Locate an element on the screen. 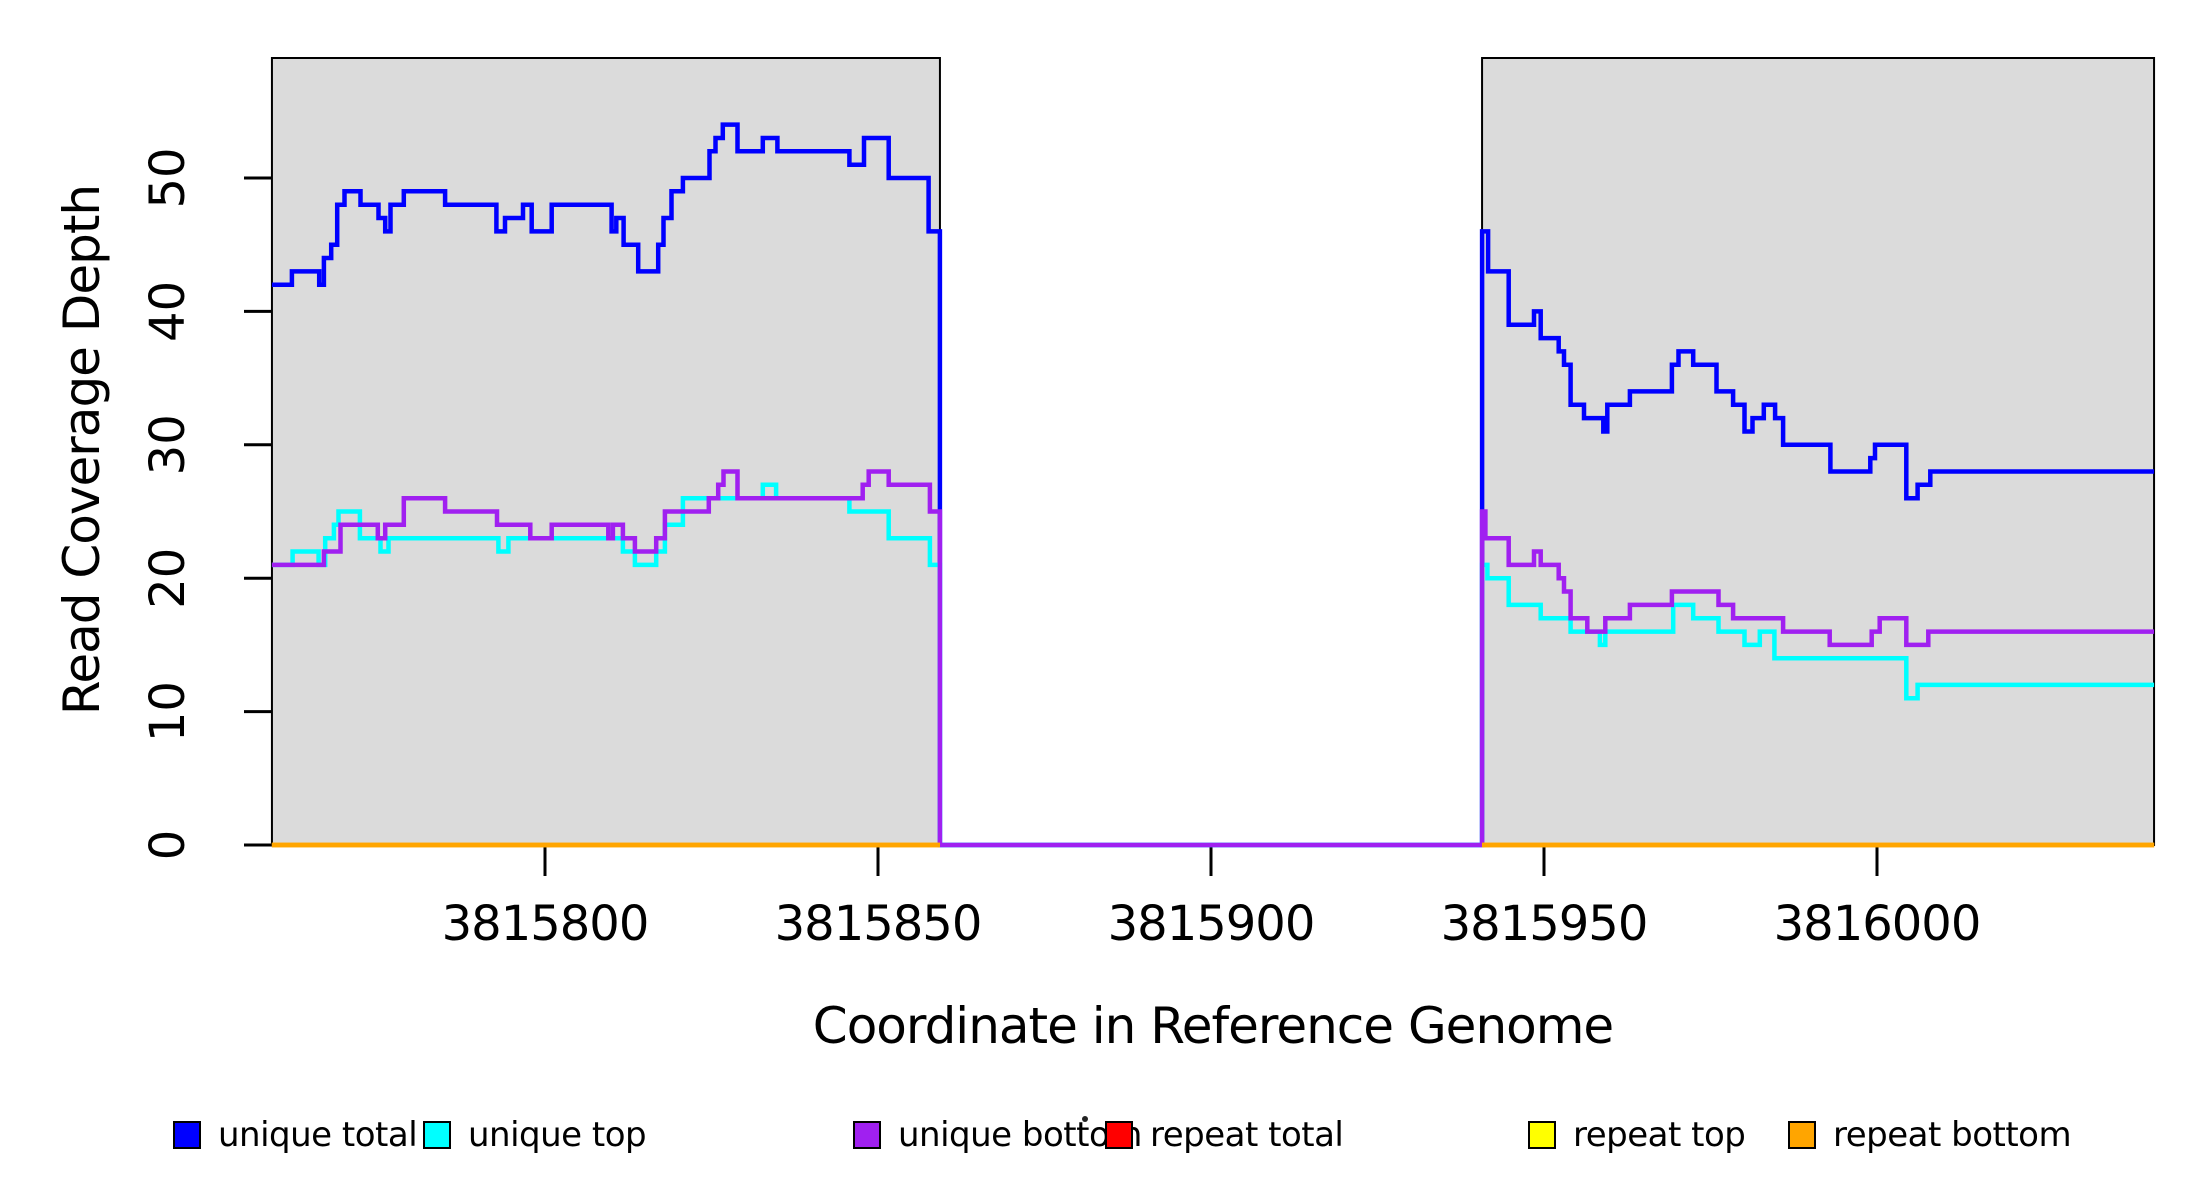 The width and height of the screenshot is (2200, 1200). legend-label: unique total is located at coordinates (318, 1135).